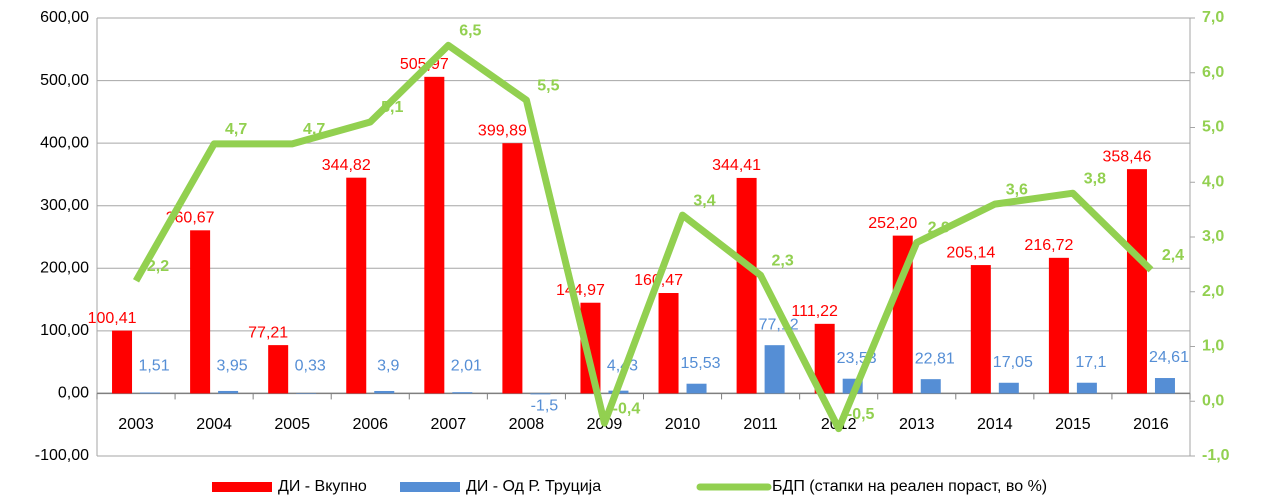  Describe the element at coordinates (1213, 400) in the screenshot. I see `y2-tick-label: 0,0` at that location.